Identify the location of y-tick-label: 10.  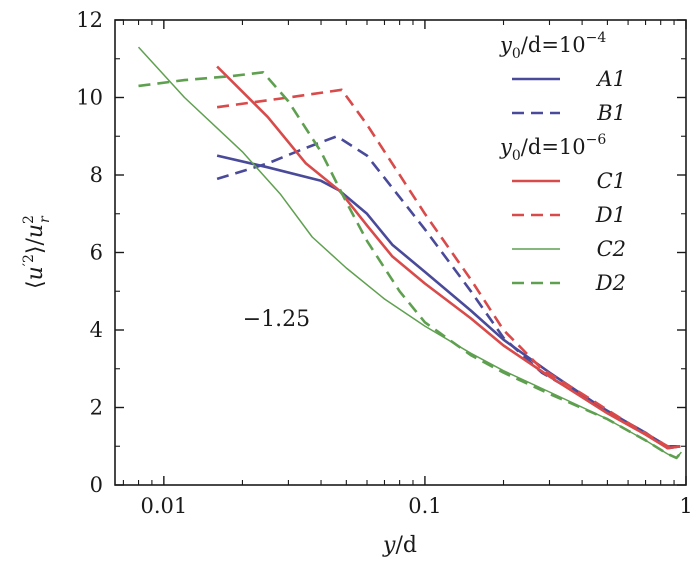
(89, 98).